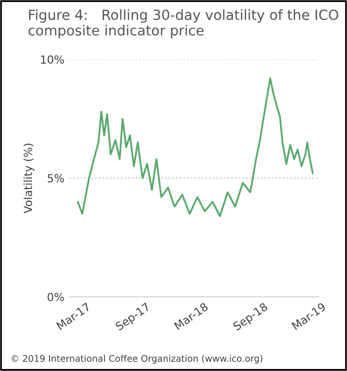 The width and height of the screenshot is (347, 371). Describe the element at coordinates (52, 59) in the screenshot. I see `y-tick-label: 10%` at that location.